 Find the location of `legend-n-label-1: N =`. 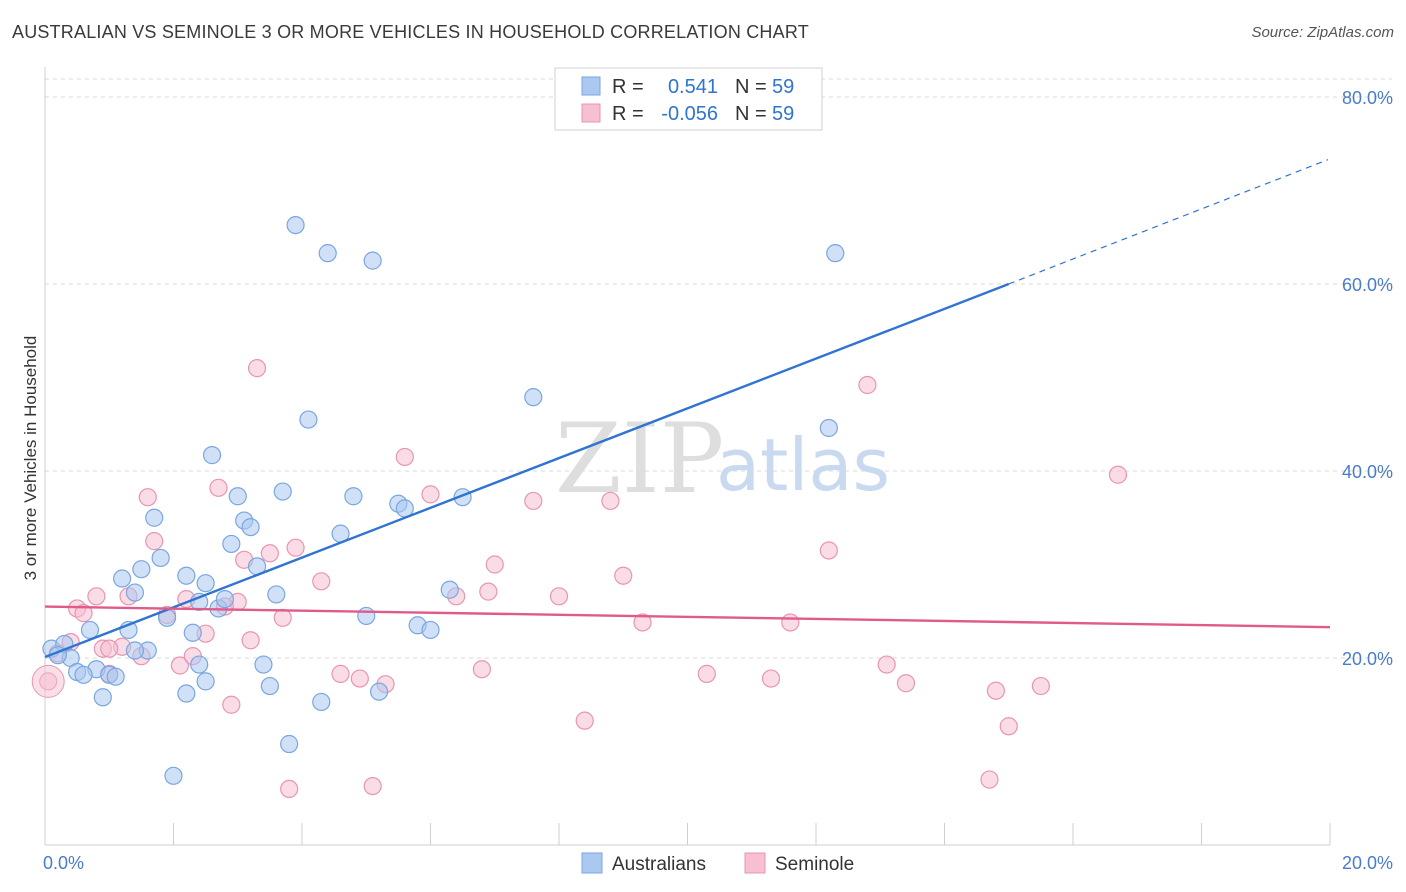

legend-n-label-1: N = is located at coordinates (751, 87).